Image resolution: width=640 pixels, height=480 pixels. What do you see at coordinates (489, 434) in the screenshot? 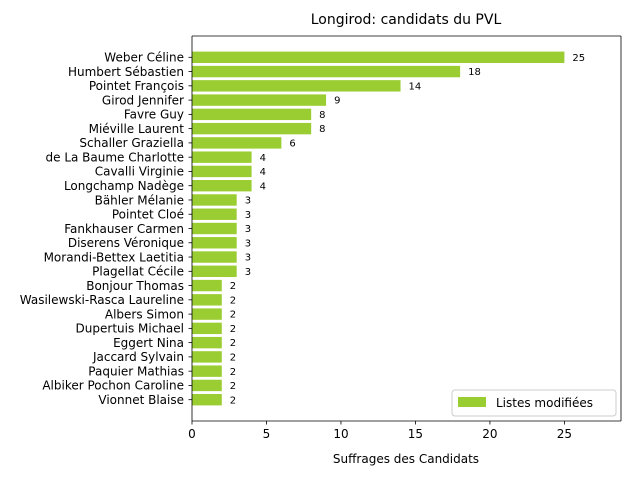
I see `x-tick-label: 20` at bounding box center [489, 434].